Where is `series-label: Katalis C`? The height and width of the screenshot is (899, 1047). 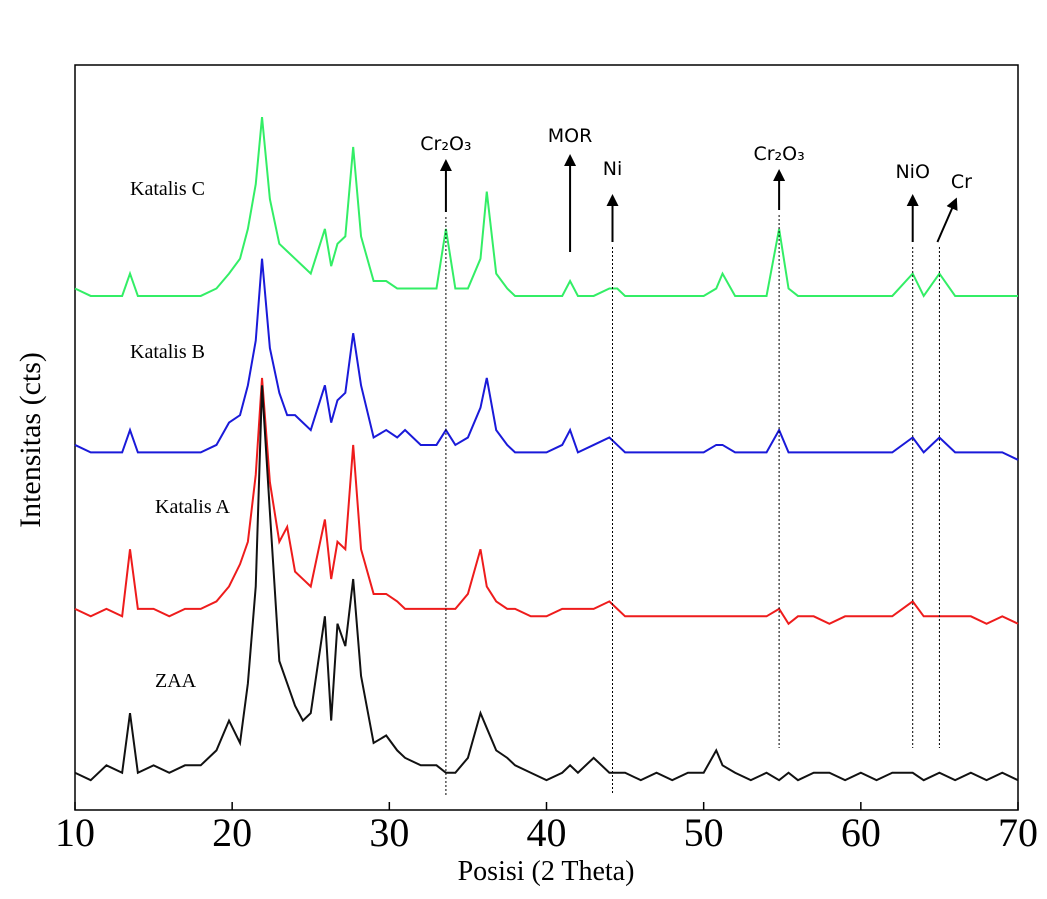
series-label: Katalis C is located at coordinates (167, 189).